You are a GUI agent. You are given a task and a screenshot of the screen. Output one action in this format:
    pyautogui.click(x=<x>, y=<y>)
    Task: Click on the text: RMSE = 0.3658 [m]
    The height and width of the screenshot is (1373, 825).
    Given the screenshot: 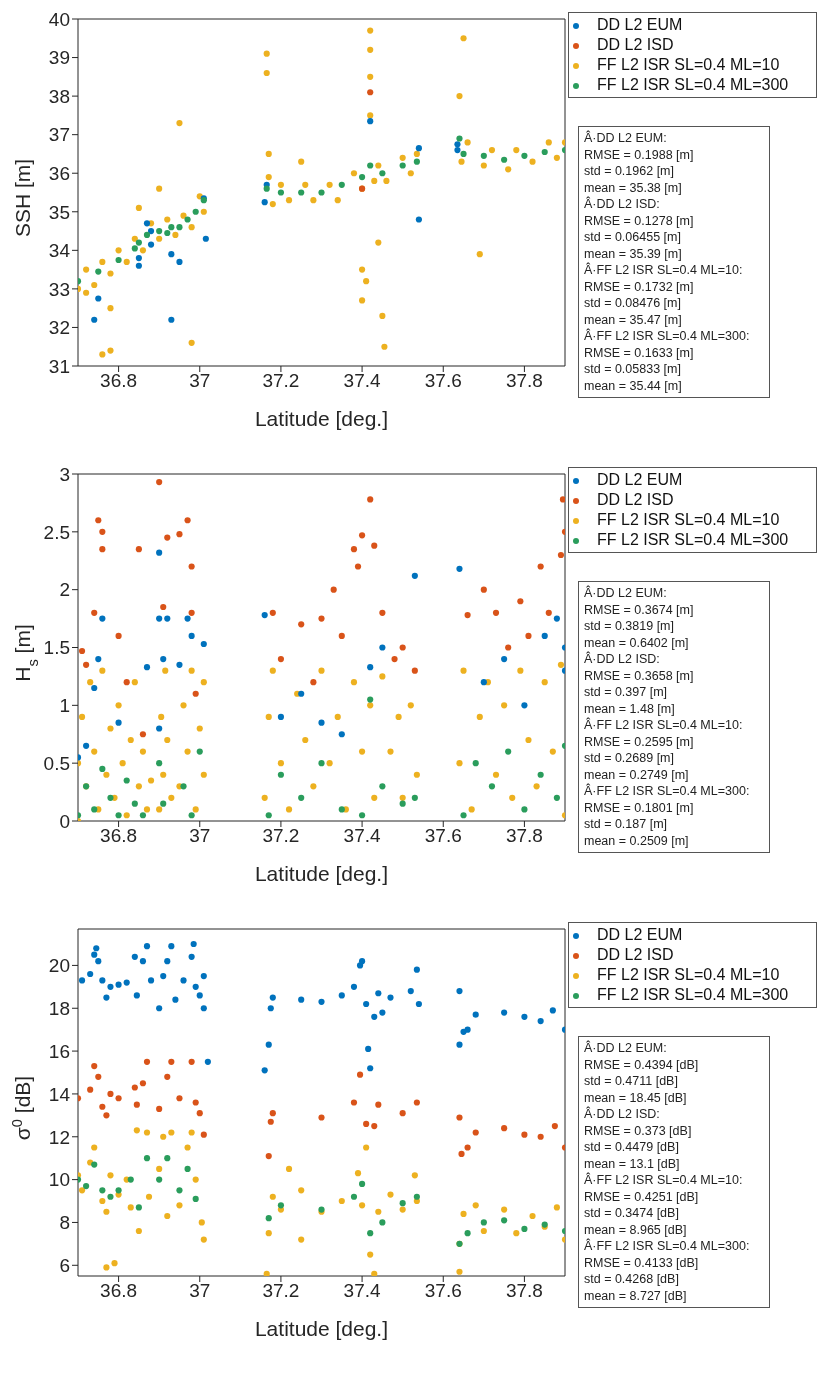 What is the action you would take?
    pyautogui.click(x=639, y=675)
    